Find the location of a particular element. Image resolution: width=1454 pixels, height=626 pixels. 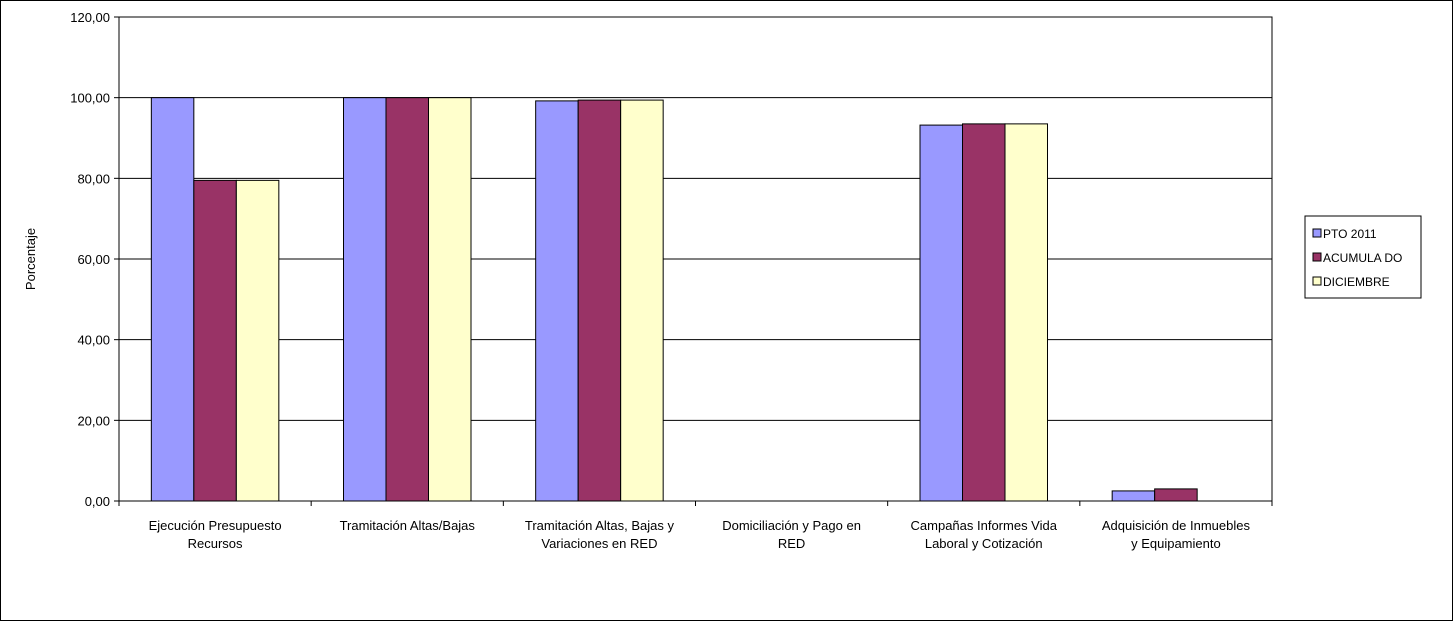

x-tick-label: Adquisición de Inmuebles is located at coordinates (1176, 525).